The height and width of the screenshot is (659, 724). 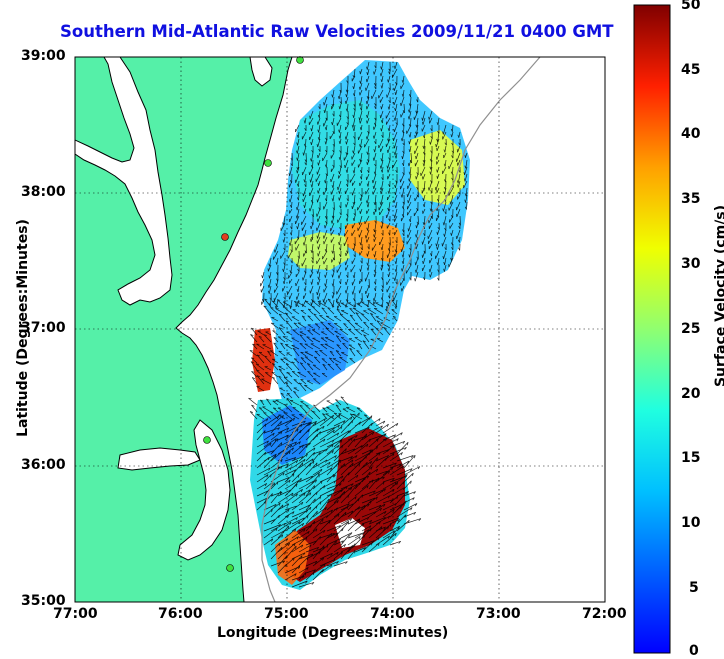 I want to click on y-tick-label: 36:00, so click(x=43, y=465).